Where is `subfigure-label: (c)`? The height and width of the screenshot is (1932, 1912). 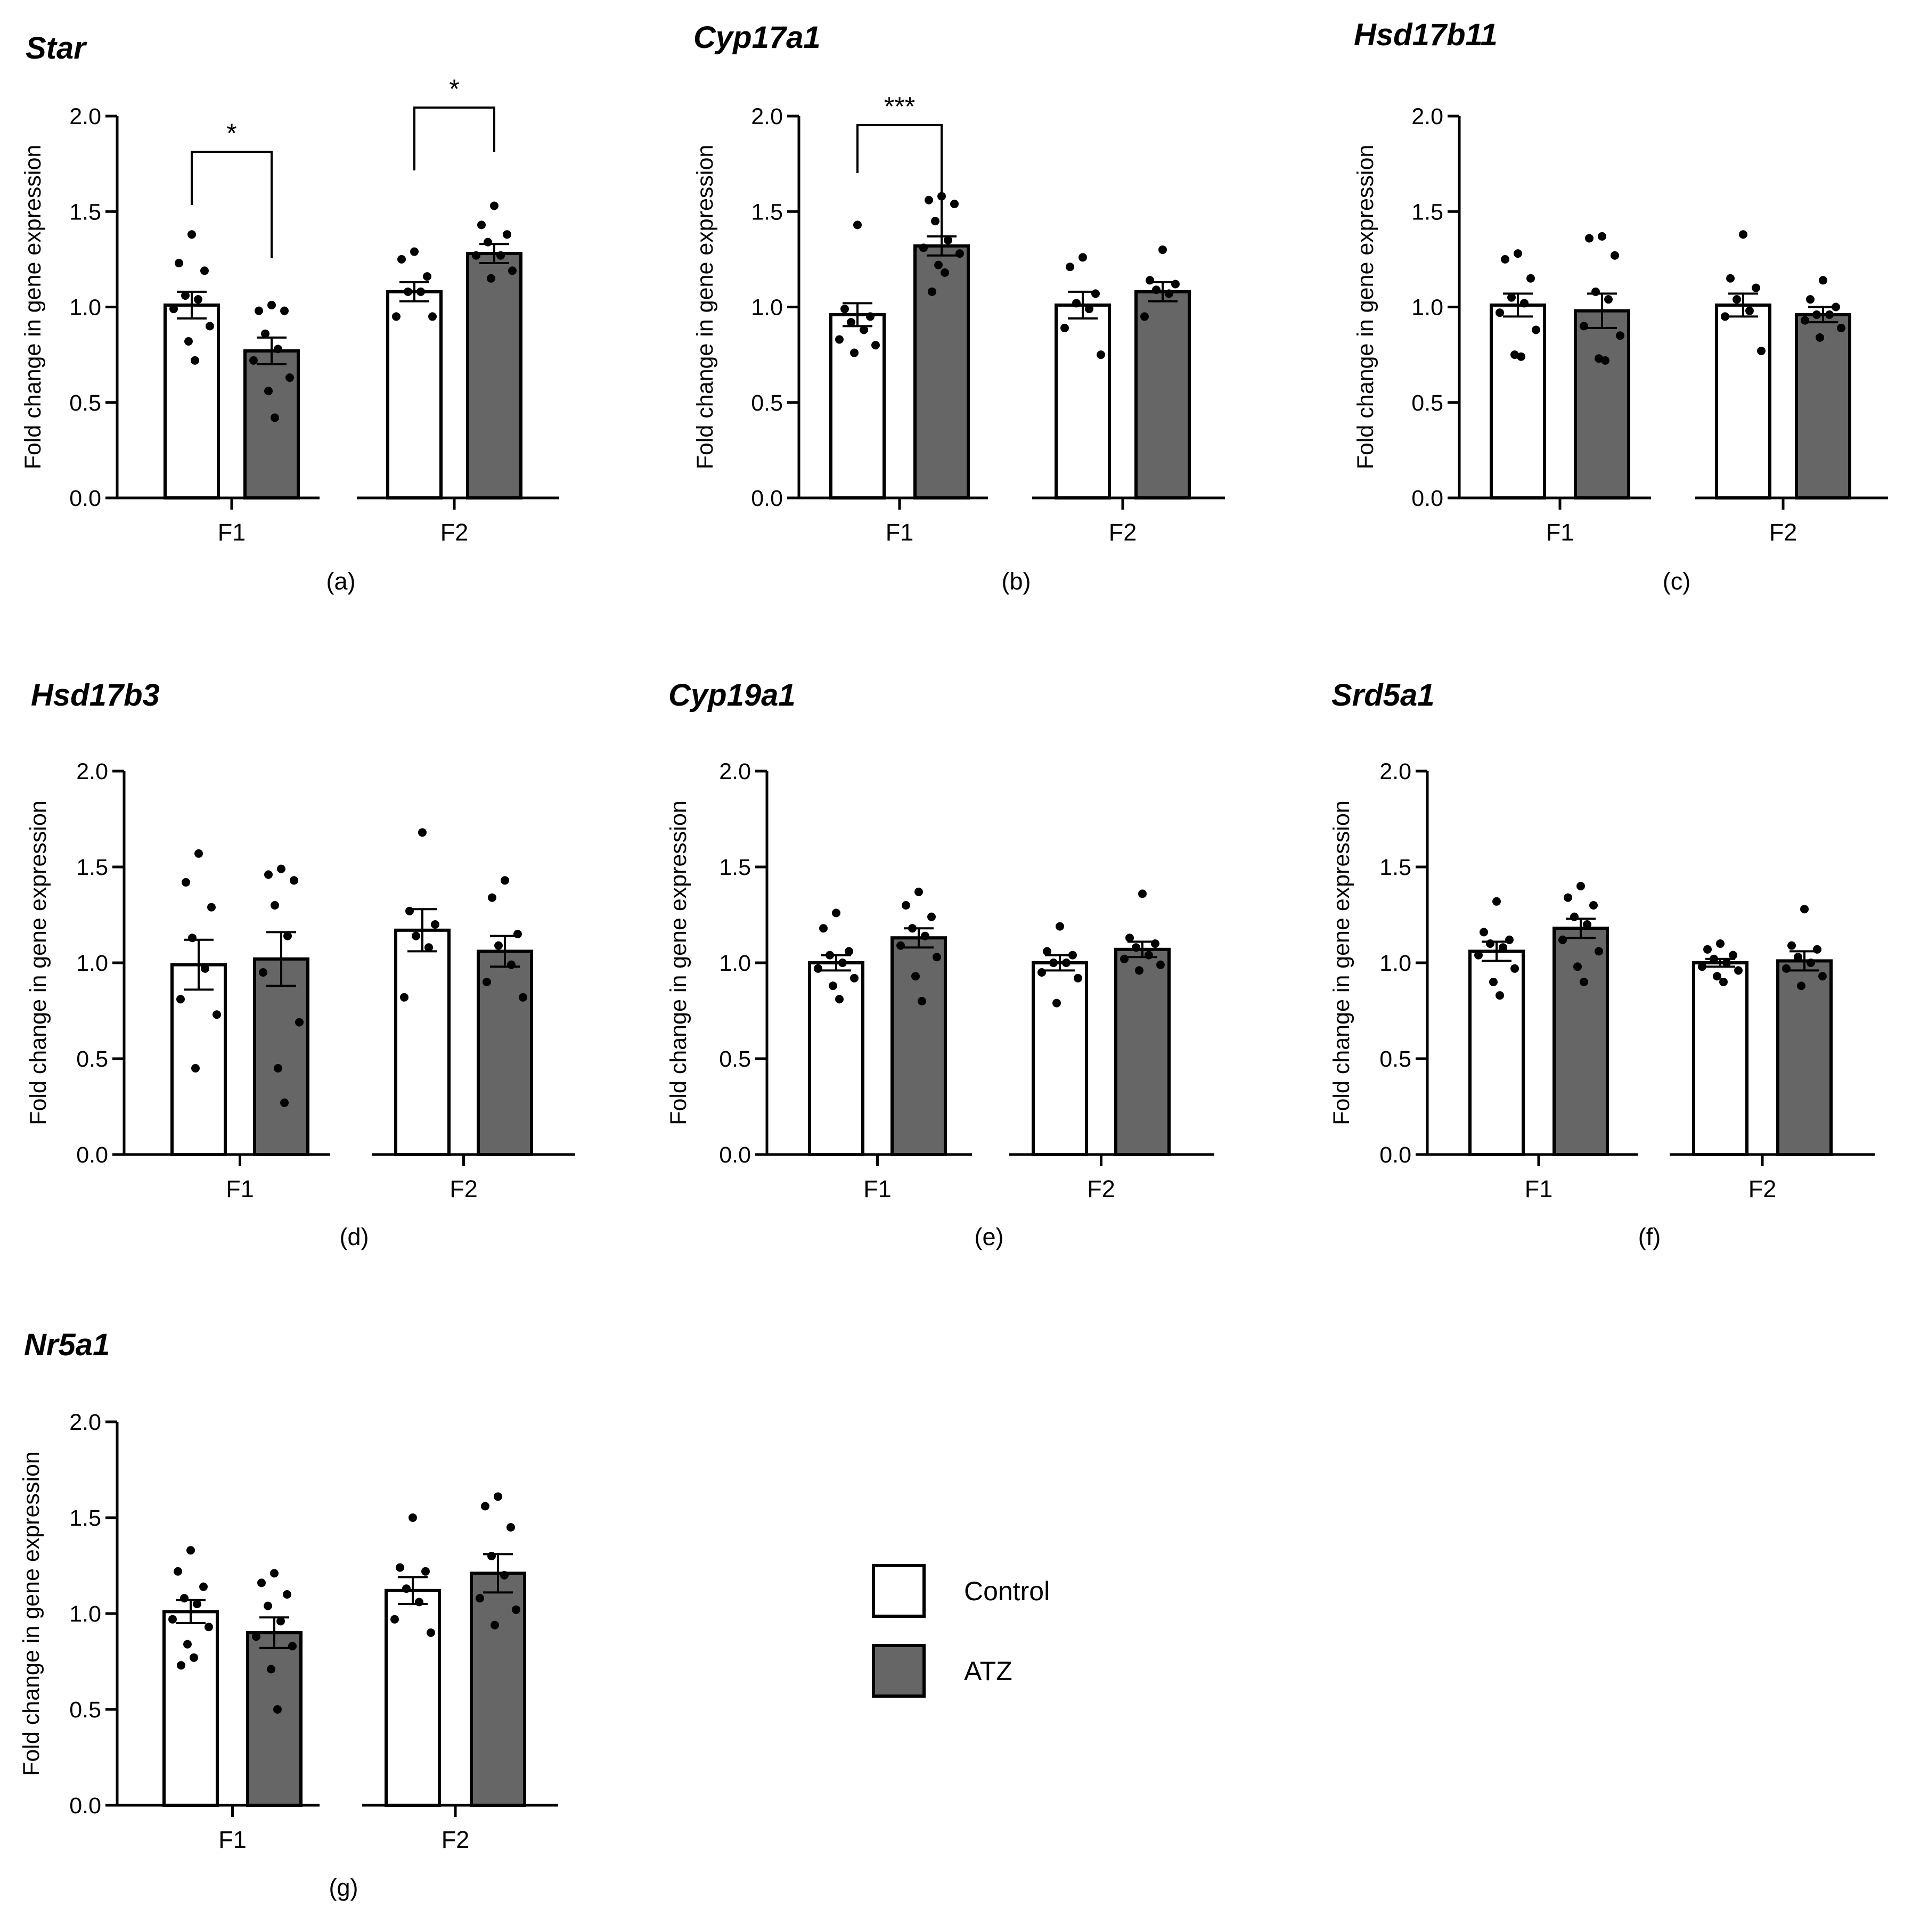 subfigure-label: (c) is located at coordinates (1676, 581).